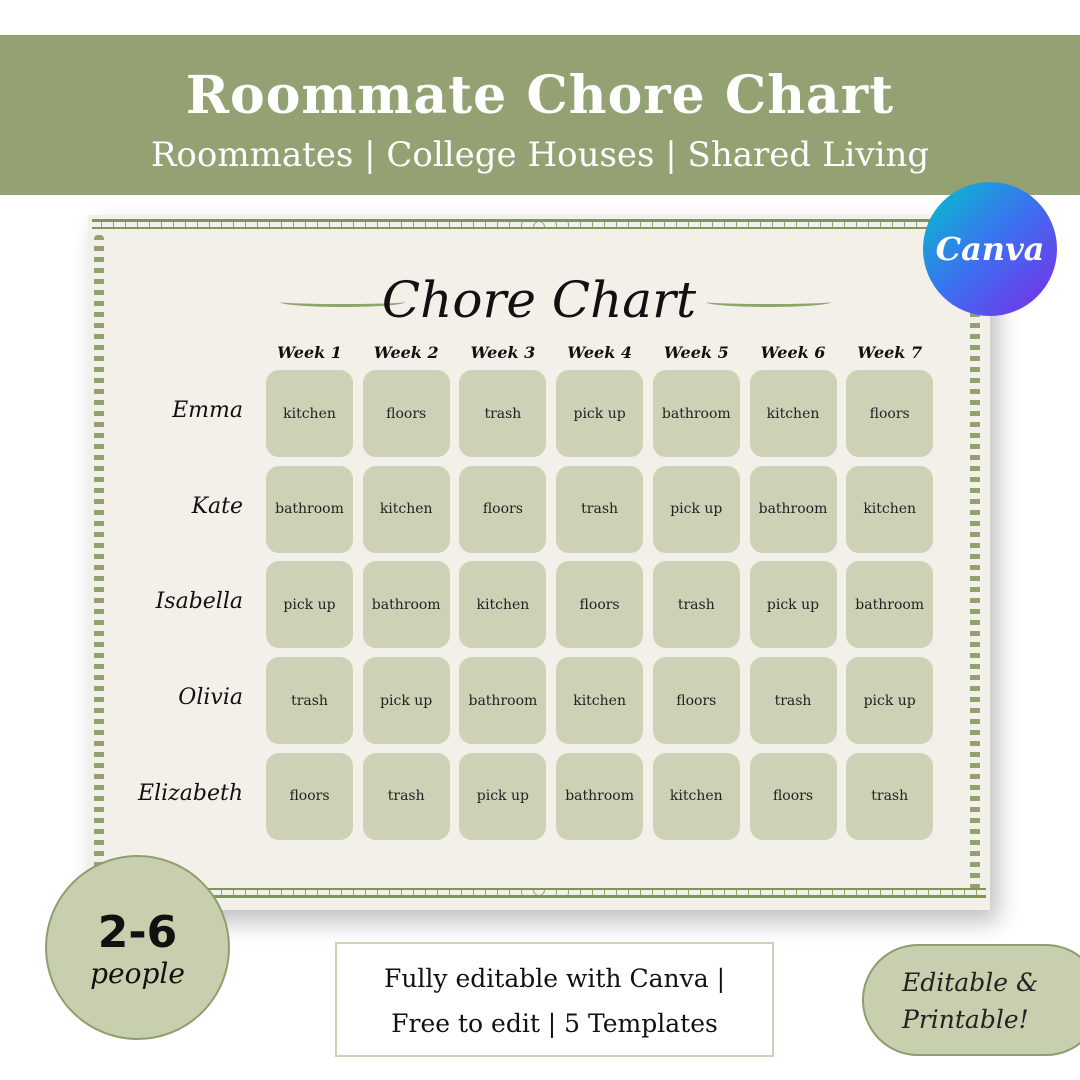 Image resolution: width=1080 pixels, height=1080 pixels. I want to click on week-header: Week 4, so click(599, 352).